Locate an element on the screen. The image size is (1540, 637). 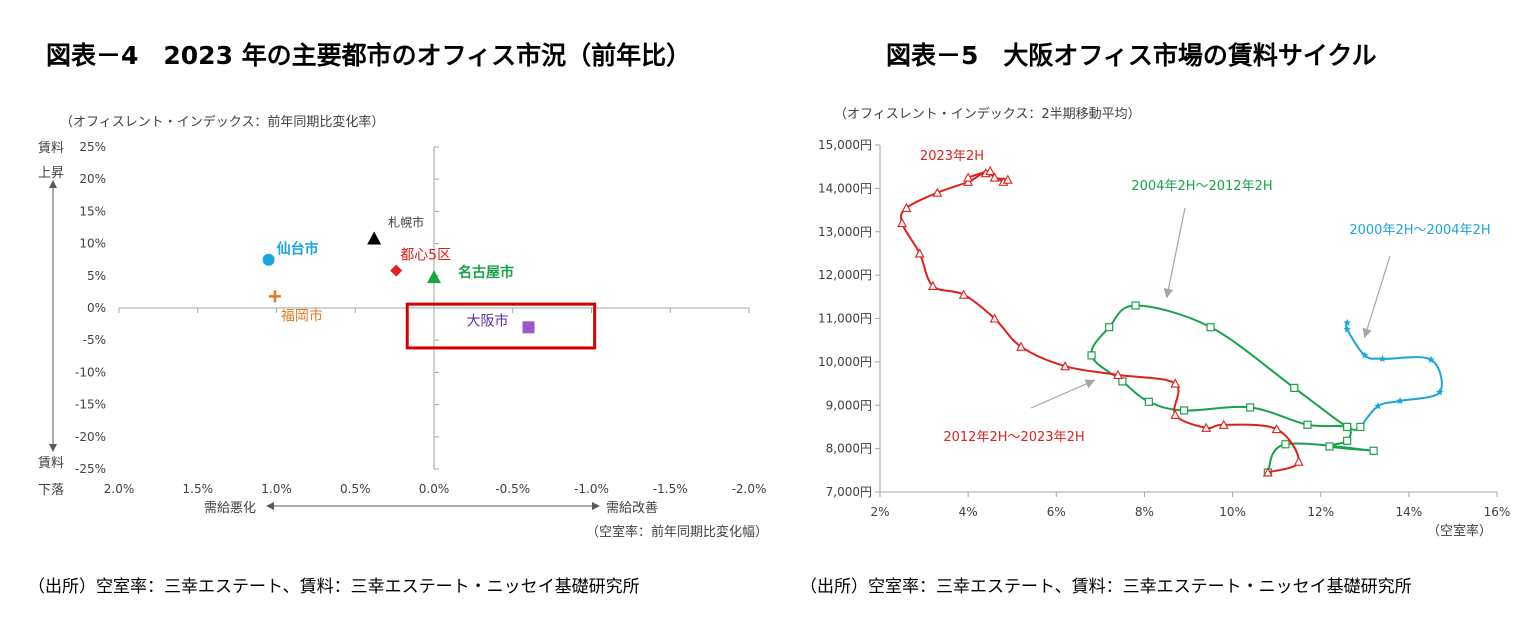
chart4-highlight-box is located at coordinates (501, 326).